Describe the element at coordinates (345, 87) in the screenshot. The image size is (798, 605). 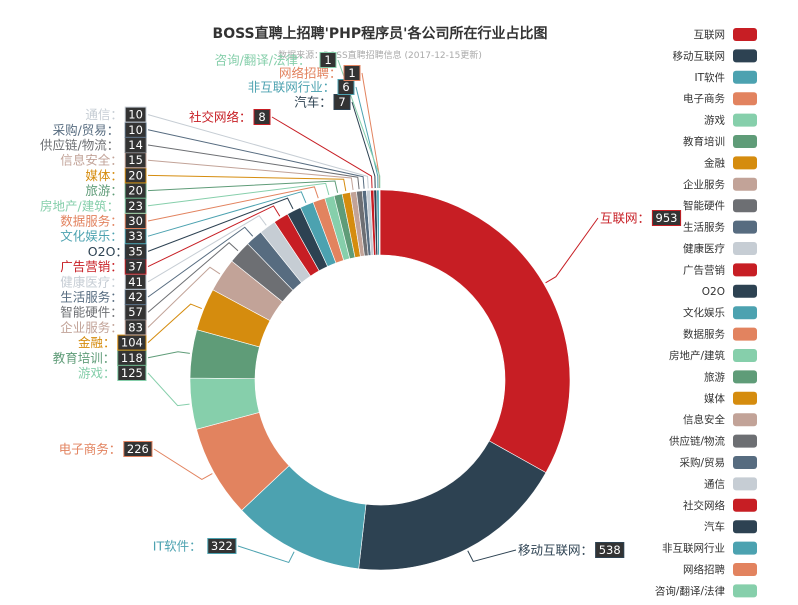
I see `value-label-24: 6` at that location.